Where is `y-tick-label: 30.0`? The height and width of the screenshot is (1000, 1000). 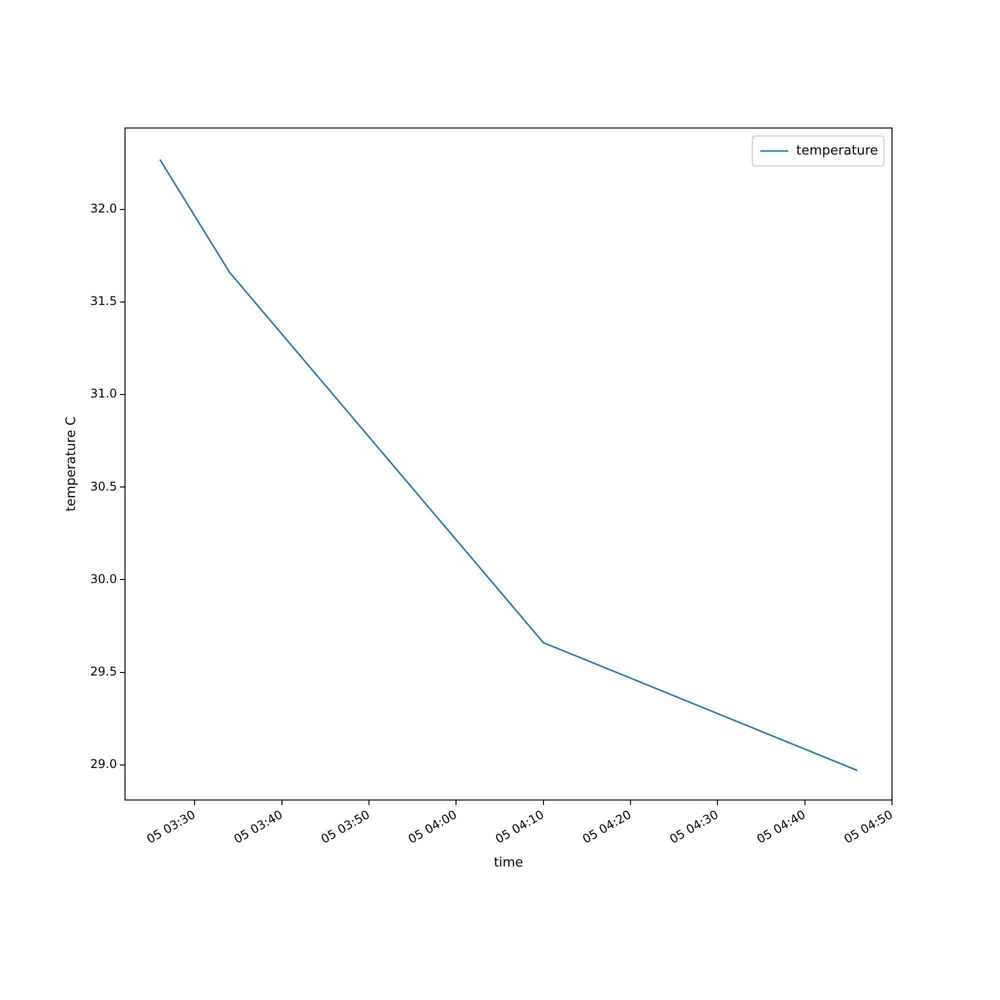 y-tick-label: 30.0 is located at coordinates (103, 579).